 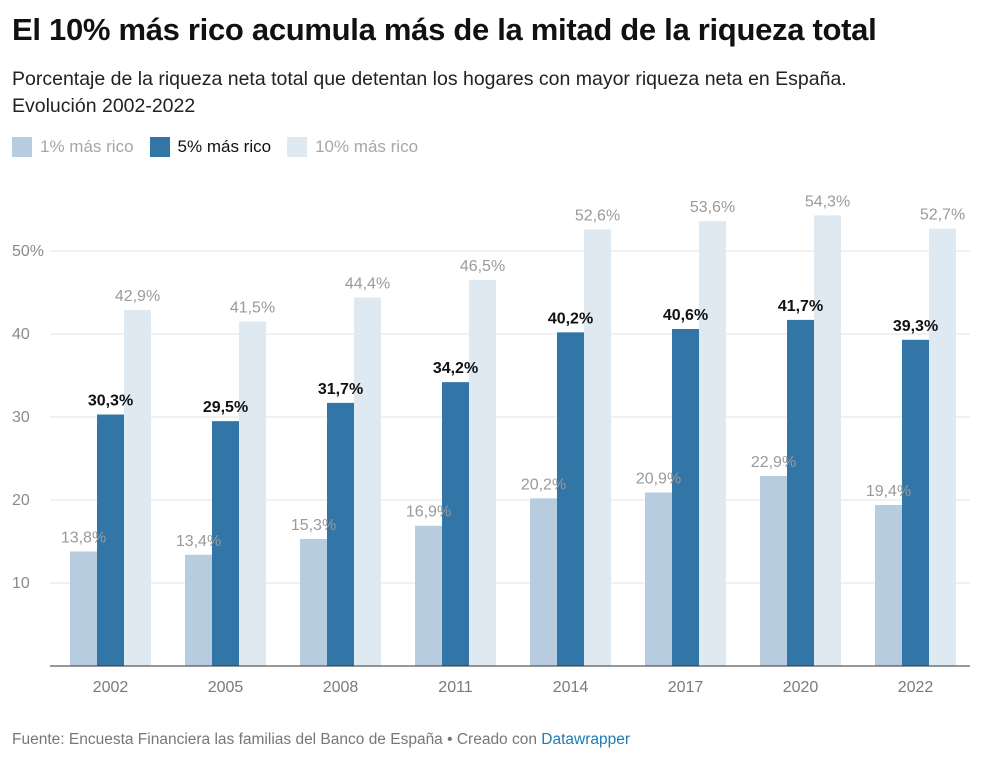 I want to click on datawrapper-link: Datawrapper, so click(x=586, y=739).